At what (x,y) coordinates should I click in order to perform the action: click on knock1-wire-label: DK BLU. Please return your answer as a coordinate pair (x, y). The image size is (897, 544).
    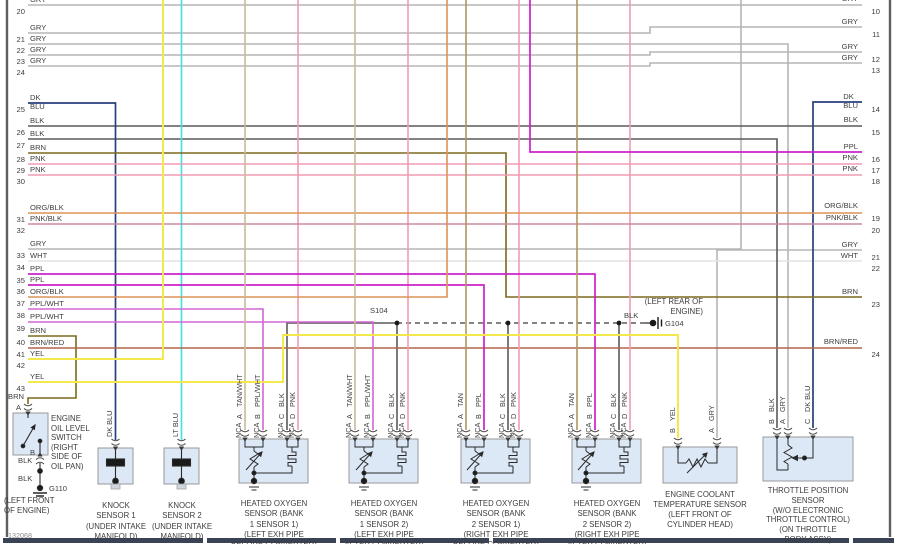
    Looking at the image, I should click on (109, 423).